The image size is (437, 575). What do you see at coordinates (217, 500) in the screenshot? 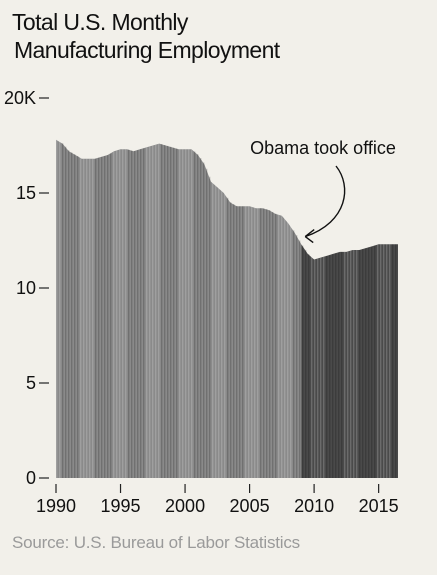
I see `x-axis: 1990 1995 2000 2005 2010 2015` at bounding box center [217, 500].